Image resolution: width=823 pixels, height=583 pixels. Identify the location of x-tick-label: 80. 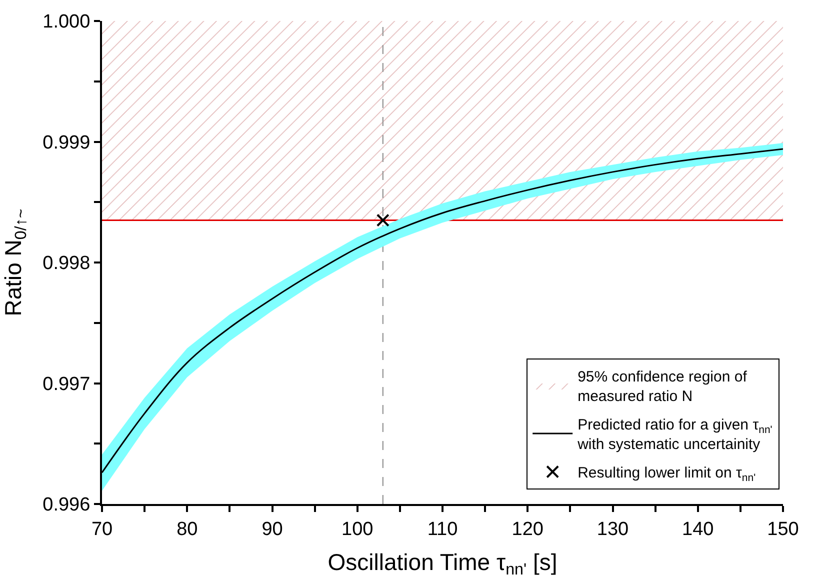
(187, 529).